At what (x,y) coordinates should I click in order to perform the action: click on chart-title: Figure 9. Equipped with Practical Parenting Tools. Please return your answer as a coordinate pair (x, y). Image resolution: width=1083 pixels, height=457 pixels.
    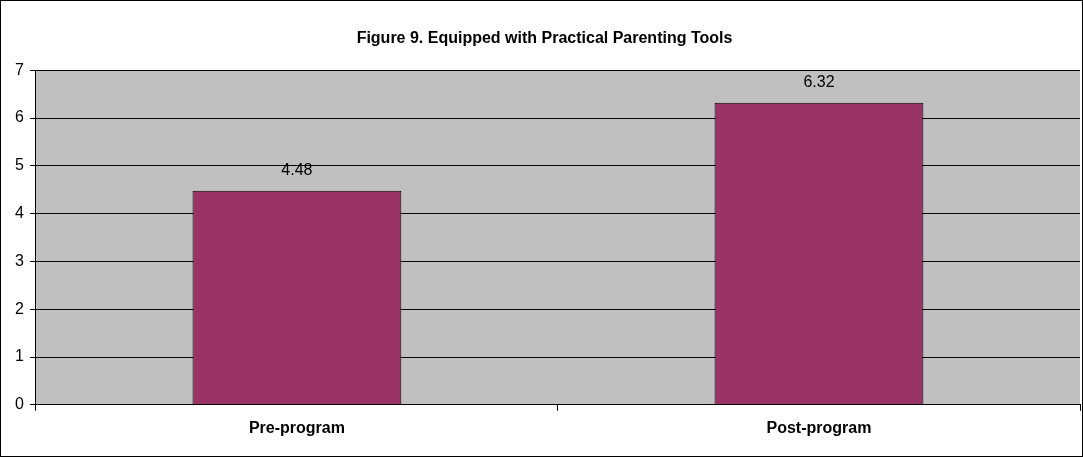
    Looking at the image, I should click on (544, 38).